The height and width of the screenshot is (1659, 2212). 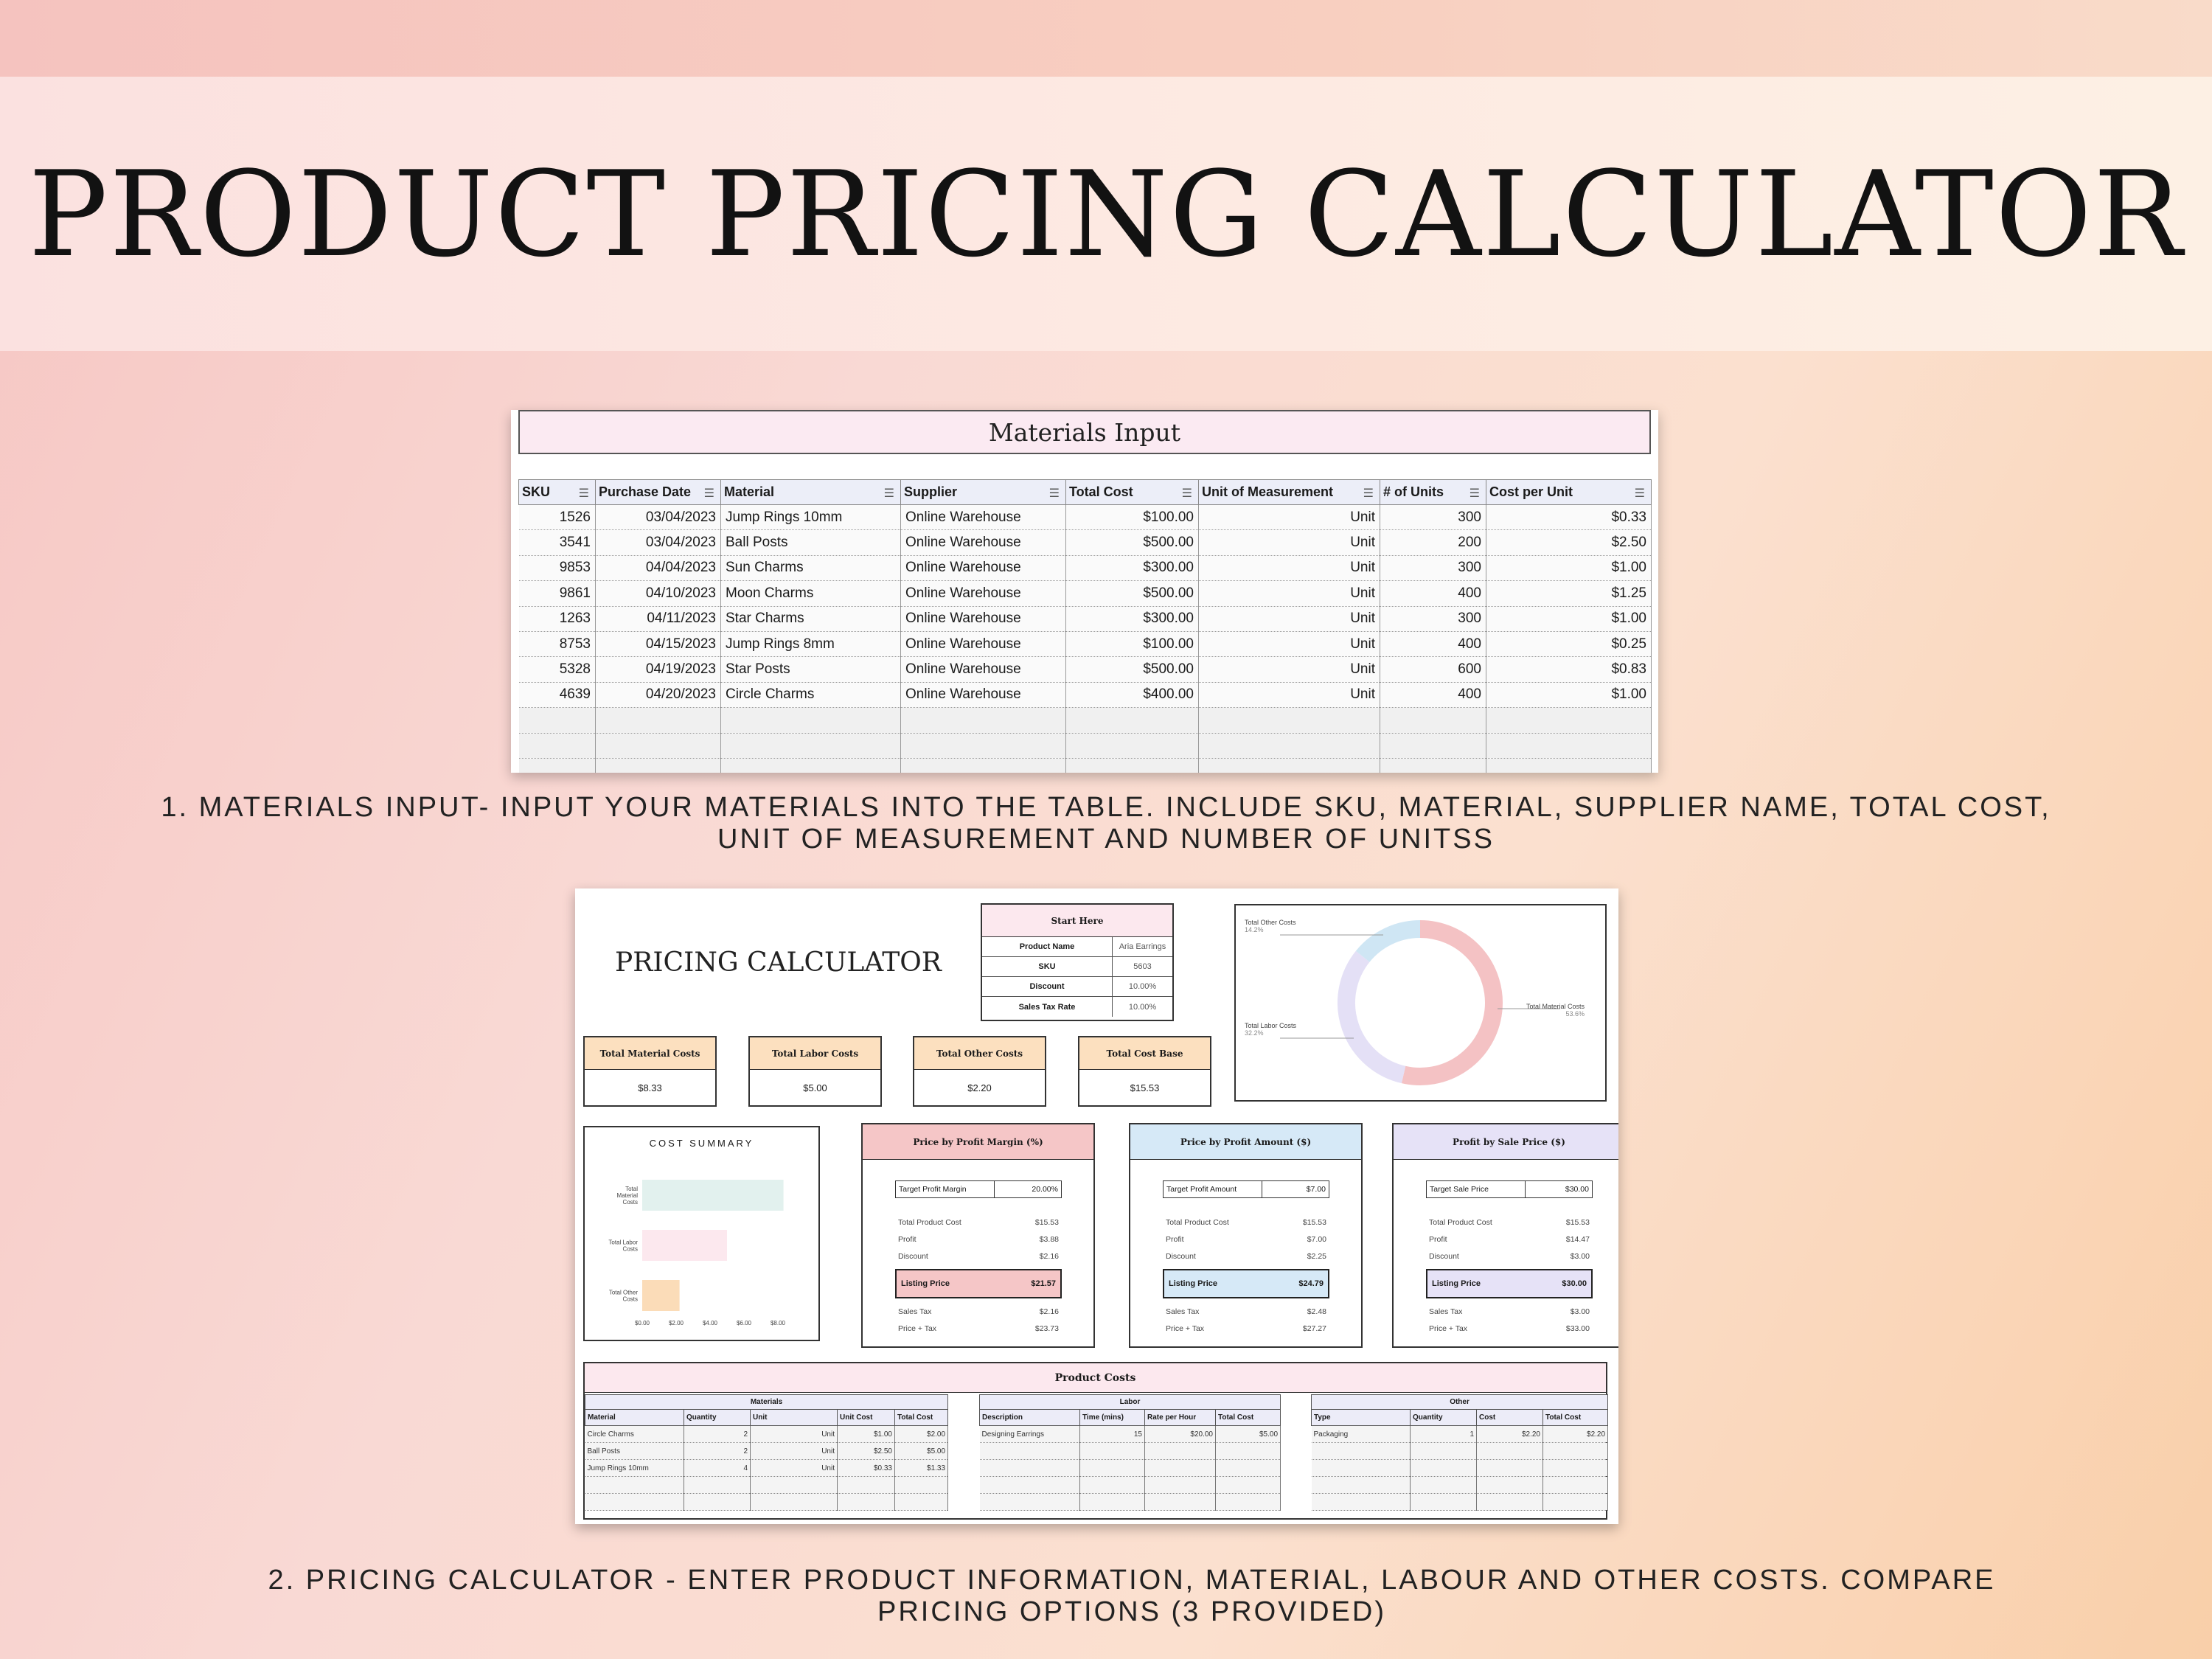 What do you see at coordinates (1316, 1189) in the screenshot?
I see `target-input: $7.00` at bounding box center [1316, 1189].